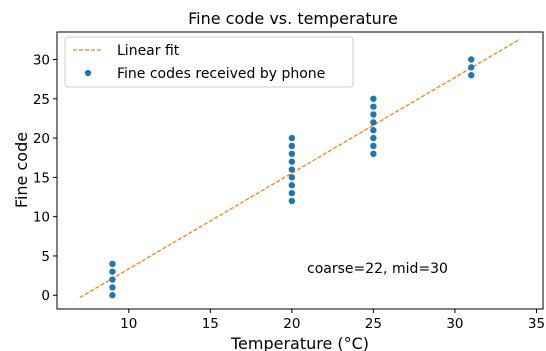  Describe the element at coordinates (221, 74) in the screenshot. I see `legend-entry-fine-codes: Fine codes received by phone` at that location.